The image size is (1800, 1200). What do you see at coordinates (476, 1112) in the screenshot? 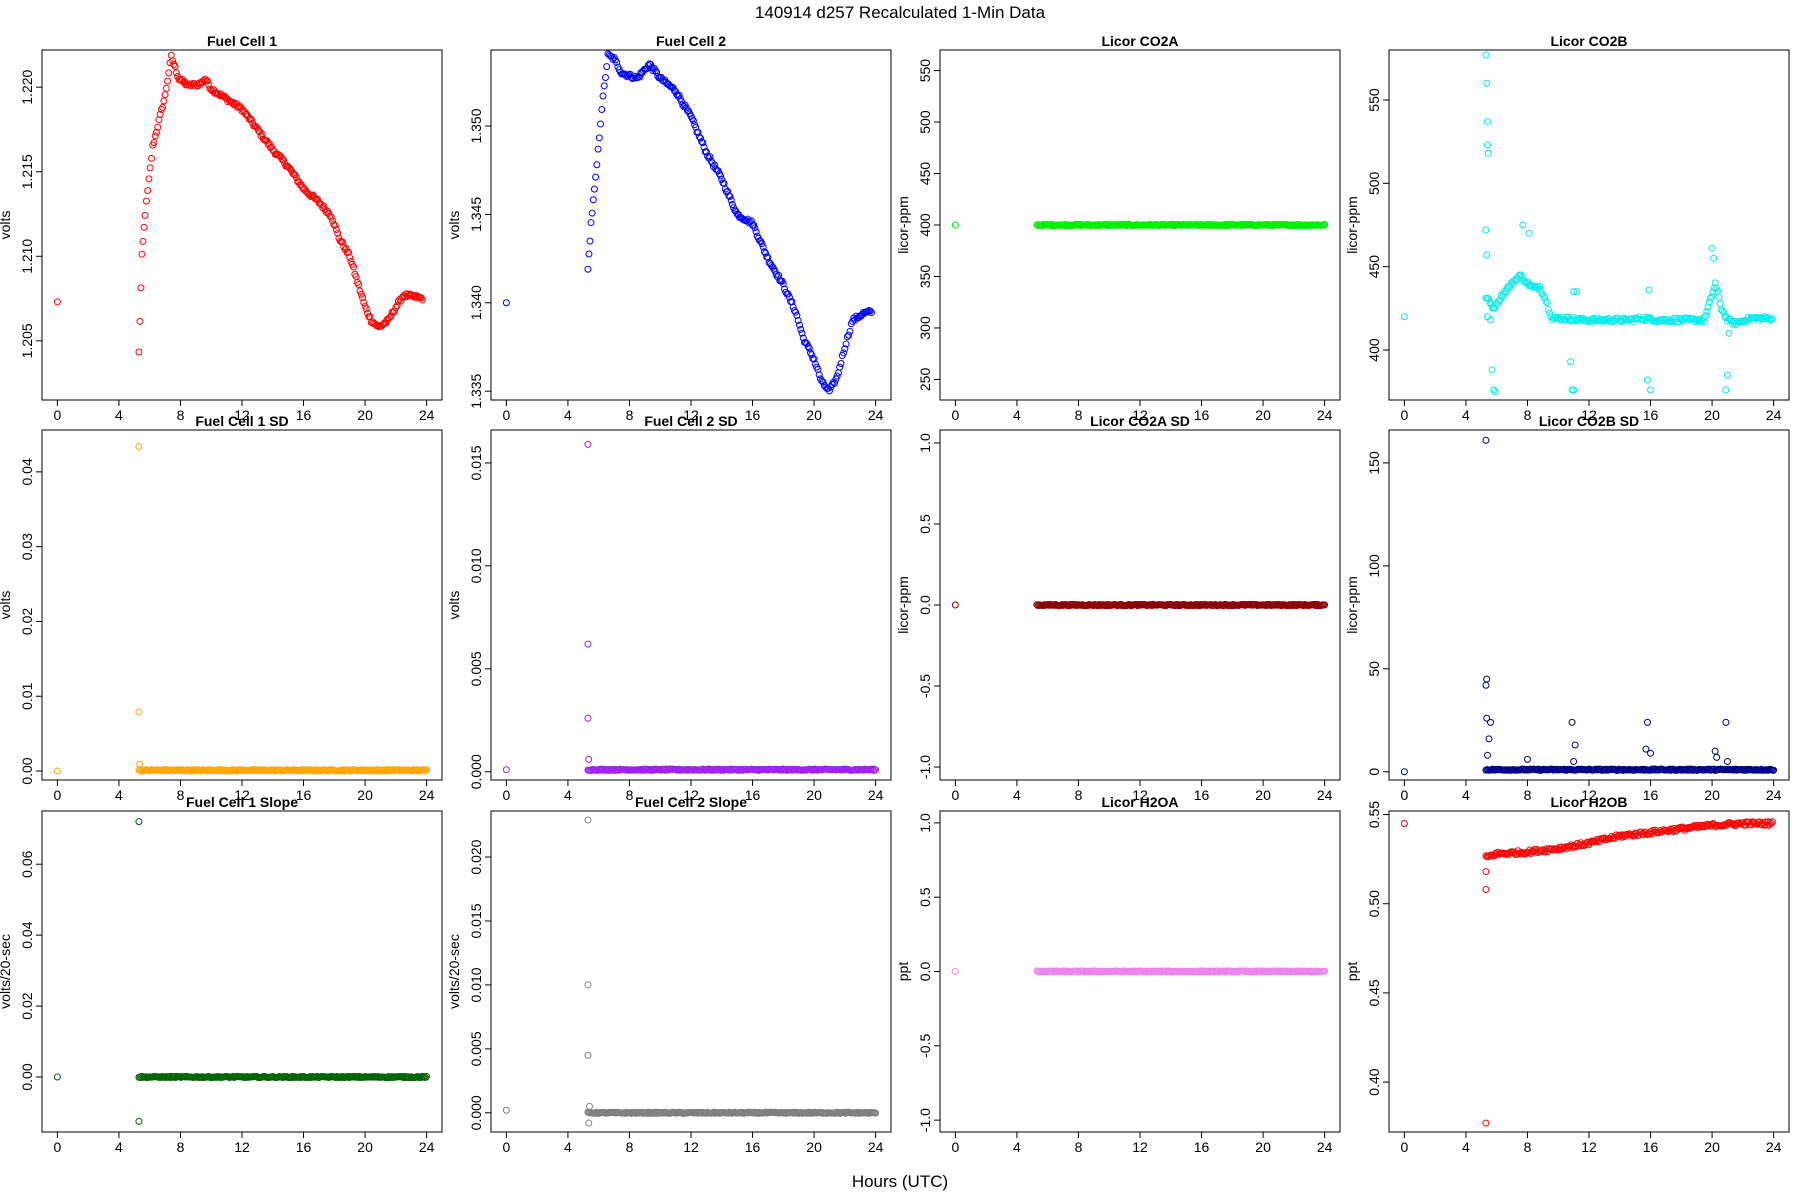
I see `y-tick-label: 0.000` at bounding box center [476, 1112].